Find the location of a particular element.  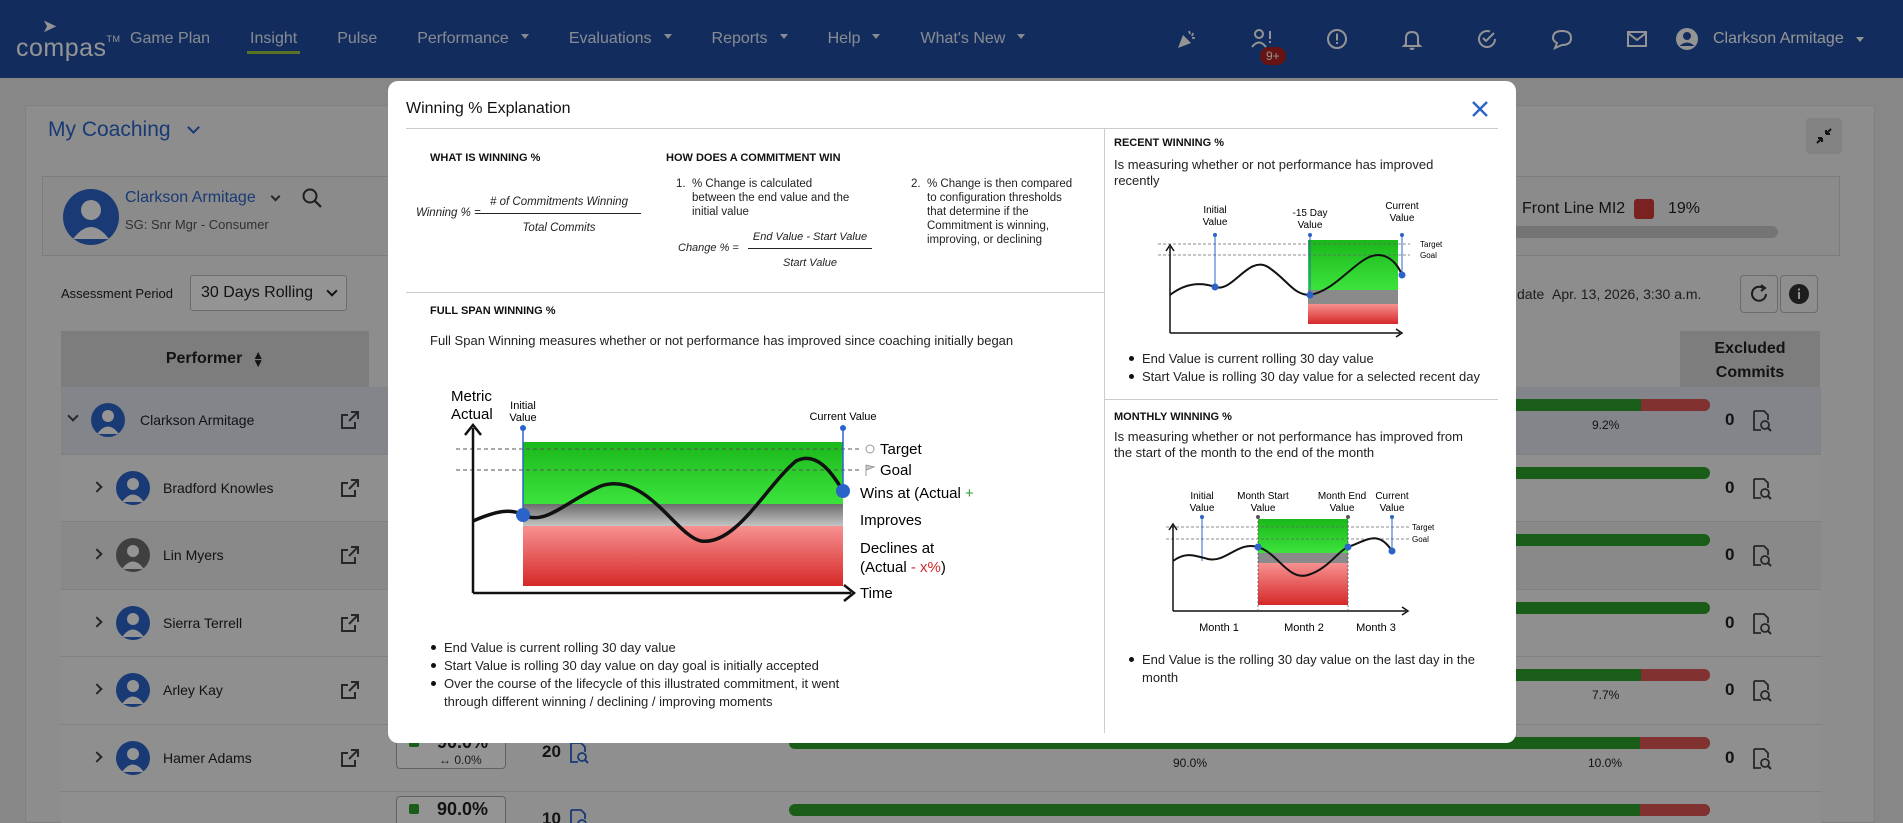

refresh-icon is located at coordinates (1759, 293).